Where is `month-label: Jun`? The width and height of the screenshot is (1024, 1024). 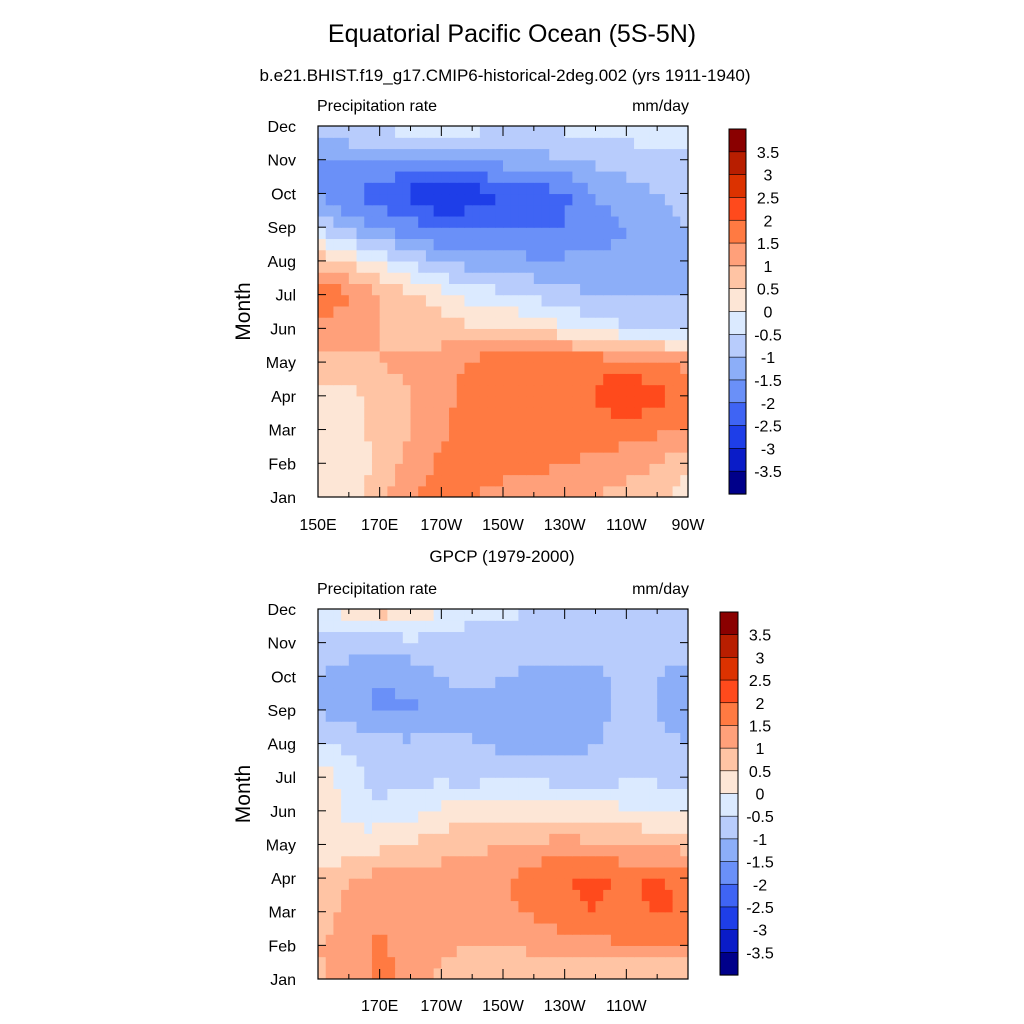
month-label: Jun is located at coordinates (283, 812).